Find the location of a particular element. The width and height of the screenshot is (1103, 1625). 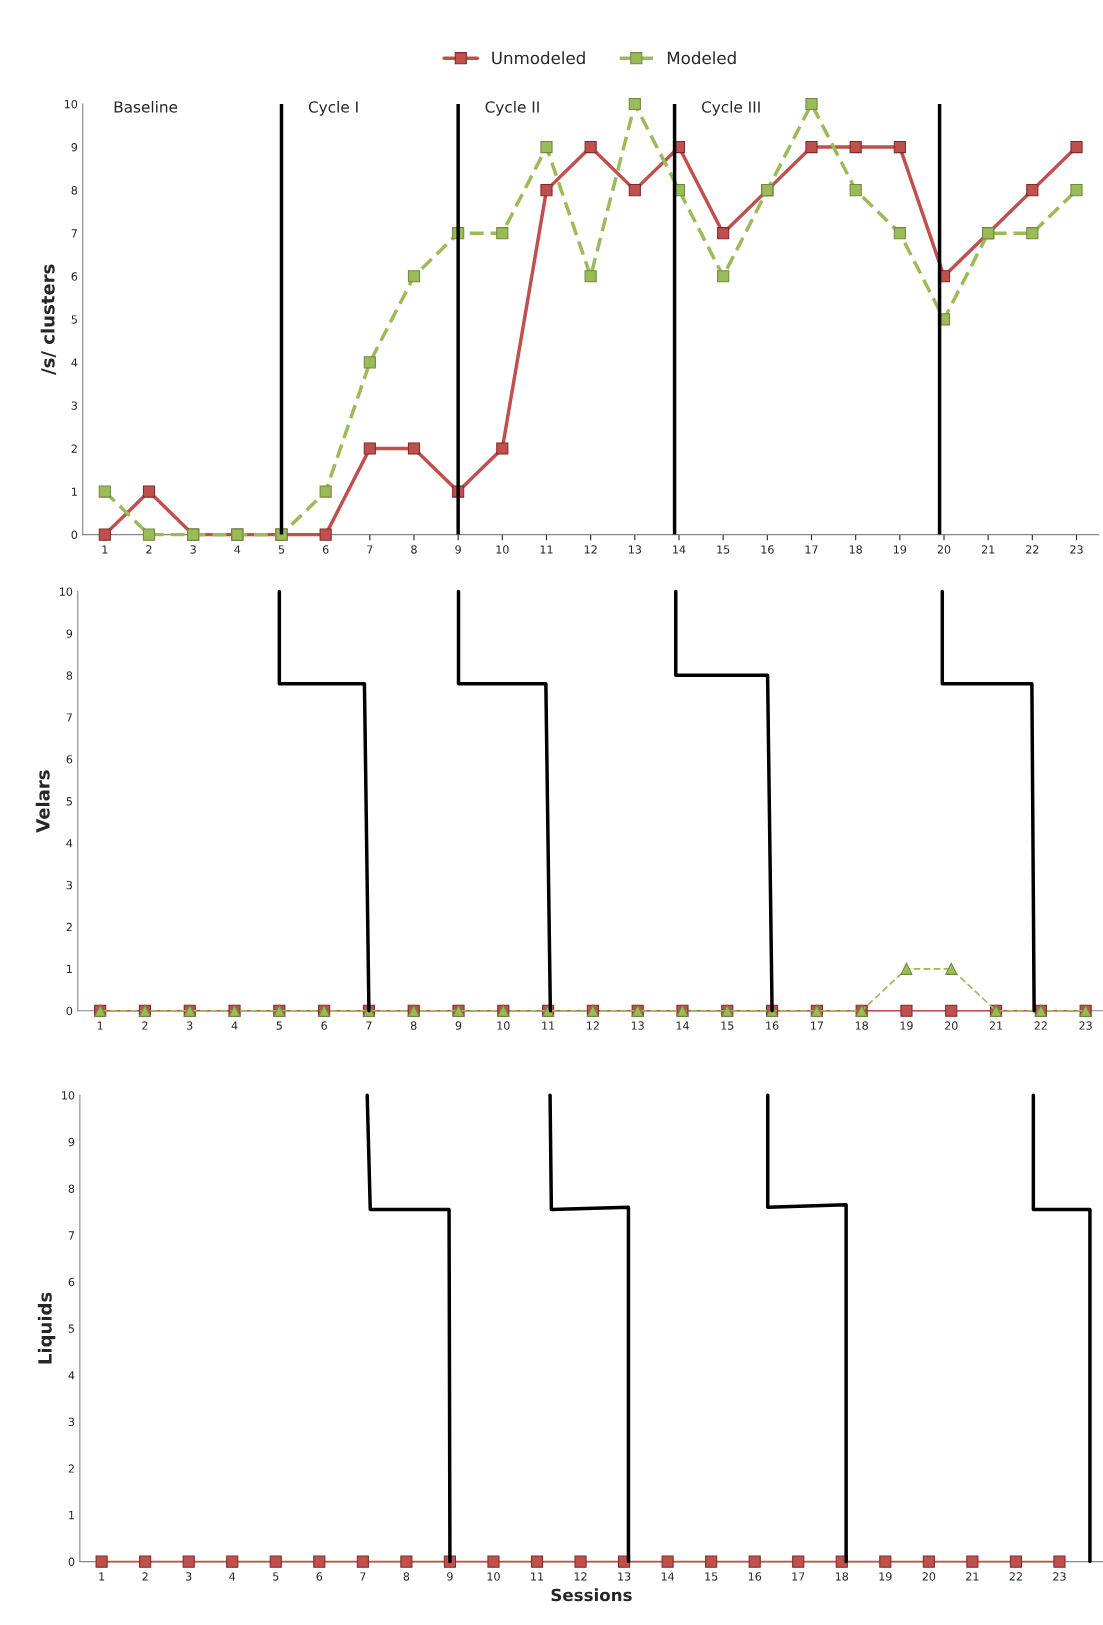

y-tick-label: 9 is located at coordinates (71, 1142).